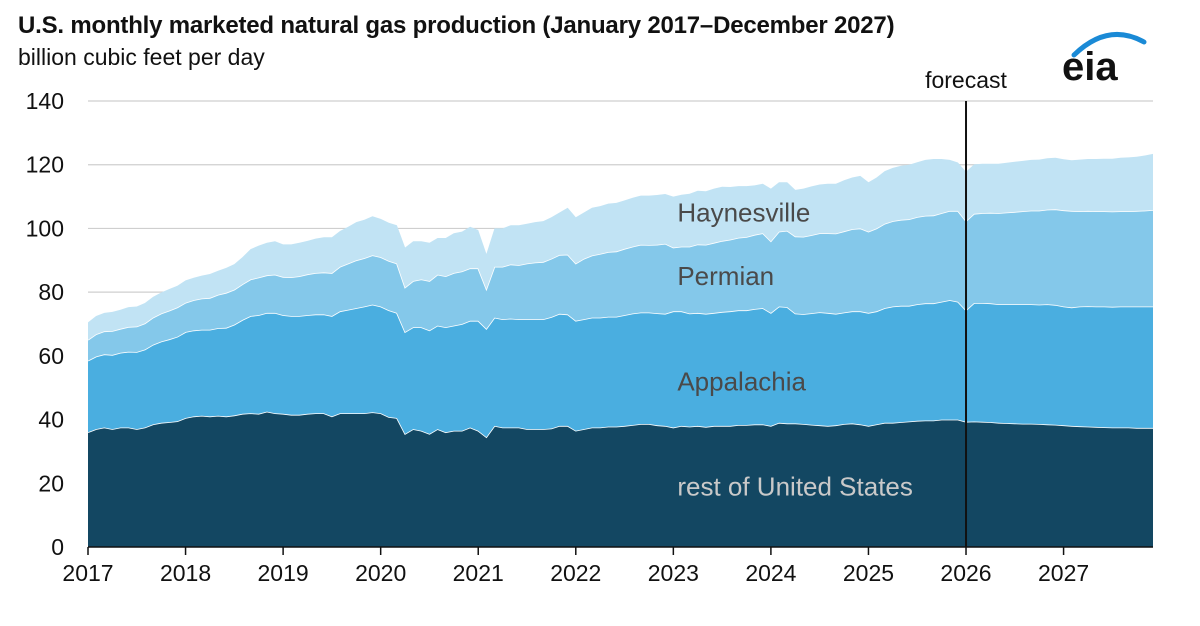 This screenshot has height=626, width=1200. I want to click on x-tick-label: 2020, so click(380, 573).